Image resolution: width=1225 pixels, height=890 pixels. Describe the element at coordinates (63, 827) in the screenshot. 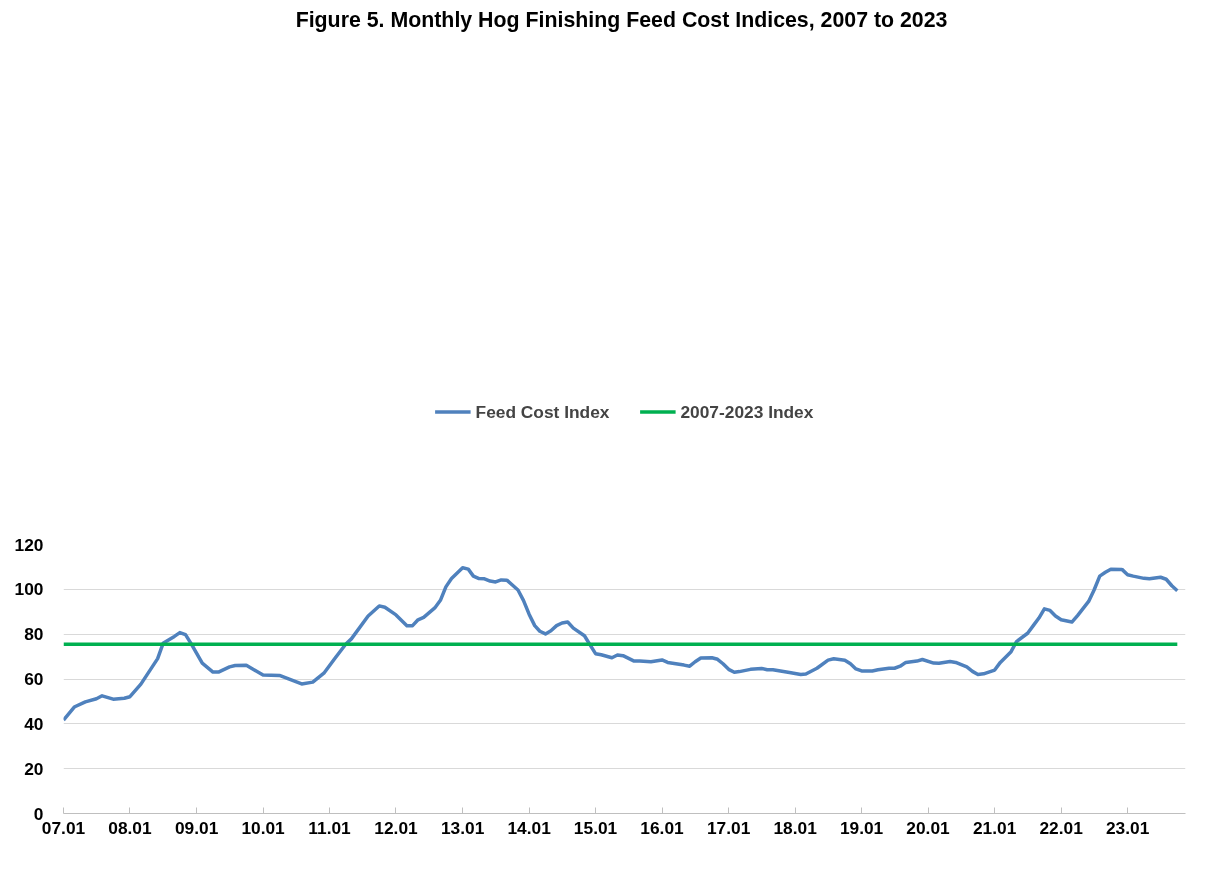

I see `x-tick-label: 07.01` at that location.